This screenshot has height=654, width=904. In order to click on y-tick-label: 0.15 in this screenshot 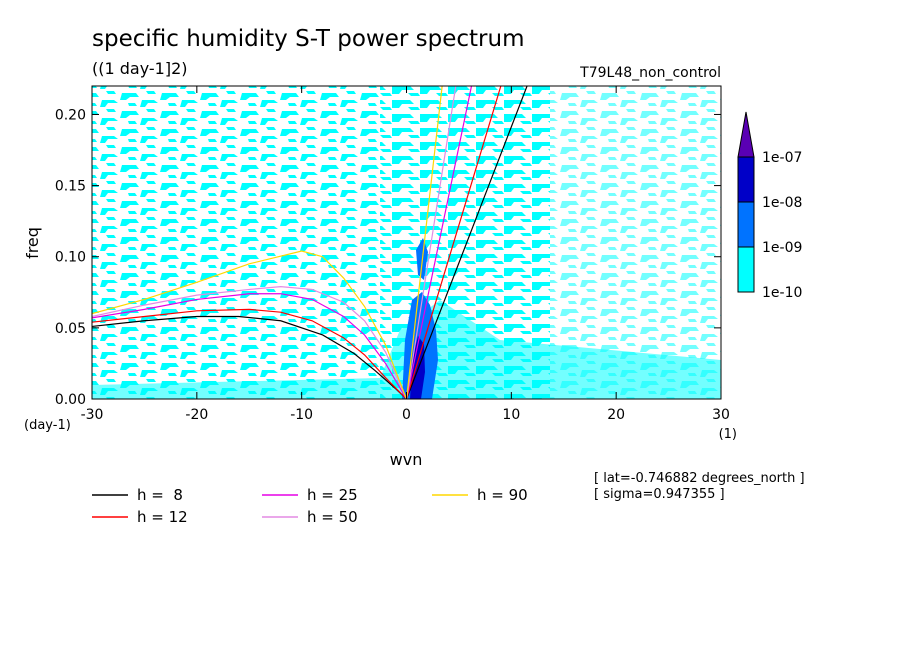, I will do `click(70, 187)`.